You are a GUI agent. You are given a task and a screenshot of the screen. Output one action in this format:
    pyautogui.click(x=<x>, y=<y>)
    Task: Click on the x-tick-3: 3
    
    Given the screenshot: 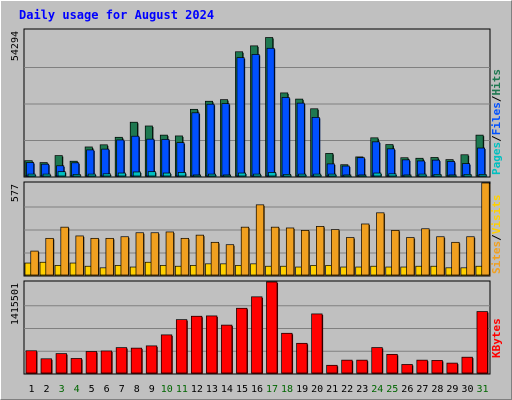 What is the action you would take?
    pyautogui.click(x=62, y=389)
    